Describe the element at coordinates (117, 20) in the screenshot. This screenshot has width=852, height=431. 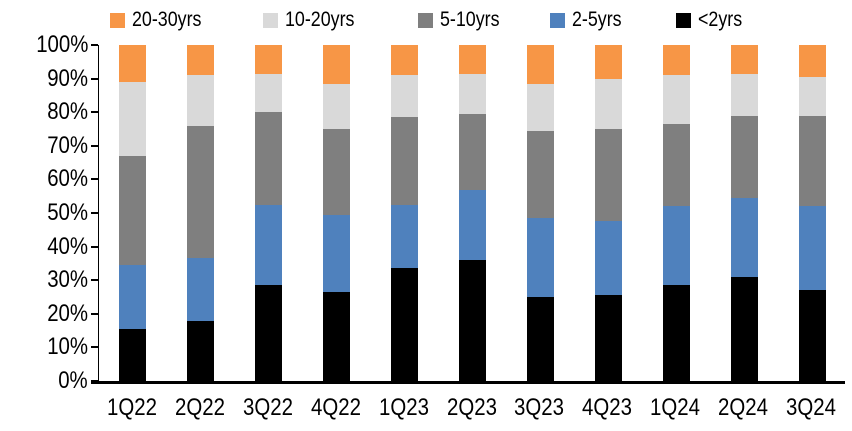
I see `legend-swatch-20-30yrs-icon` at that location.